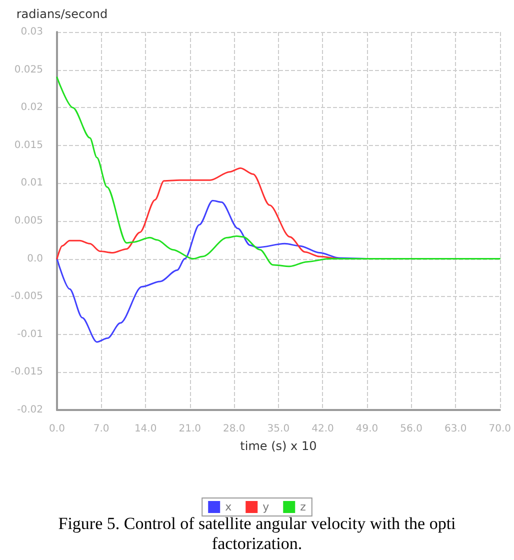 This screenshot has width=514, height=560. I want to click on y-tick-label: -0.015, so click(26, 372).